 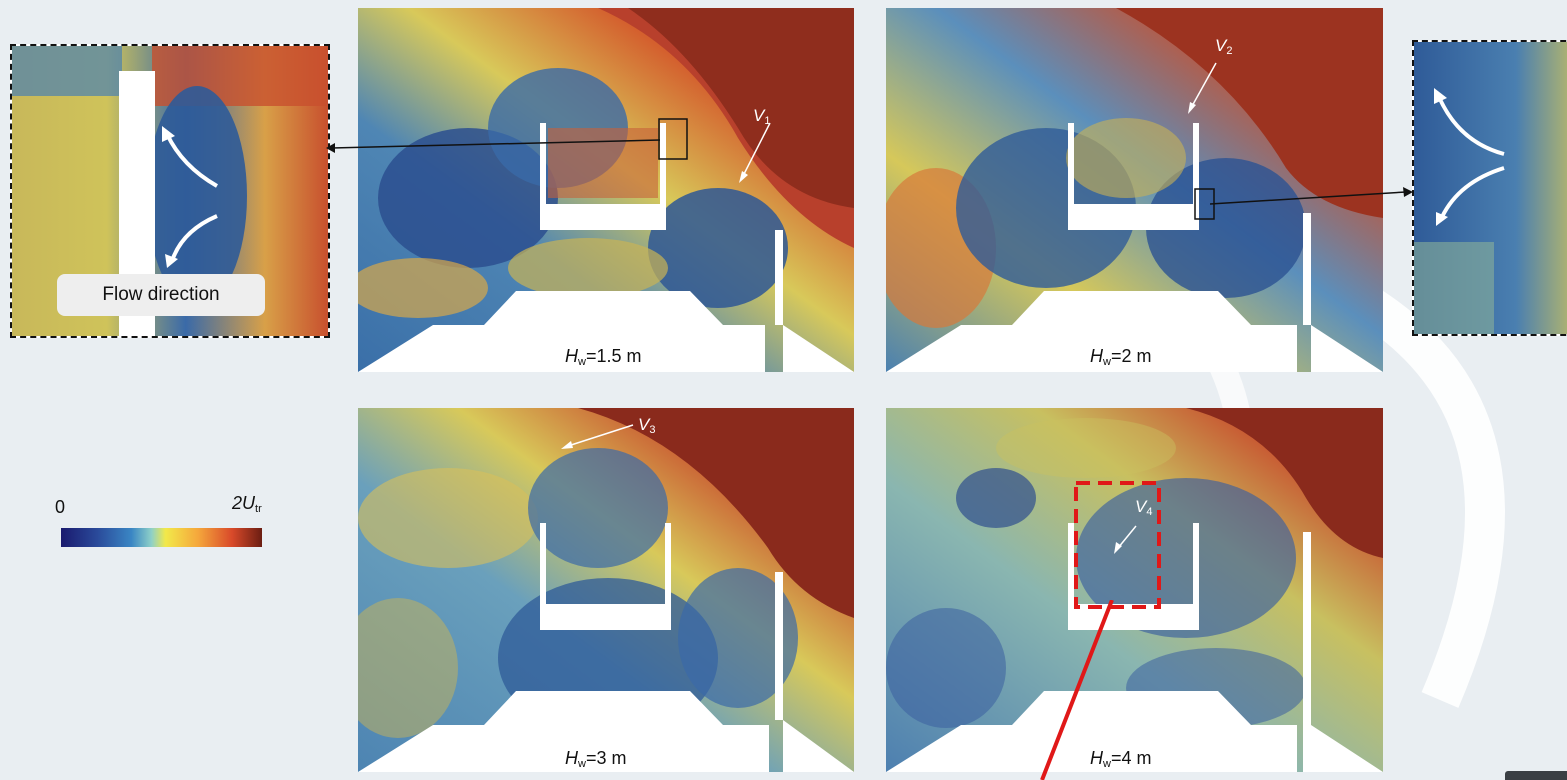 What do you see at coordinates (493, 146) in the screenshot?
I see `connector-left` at bounding box center [493, 146].